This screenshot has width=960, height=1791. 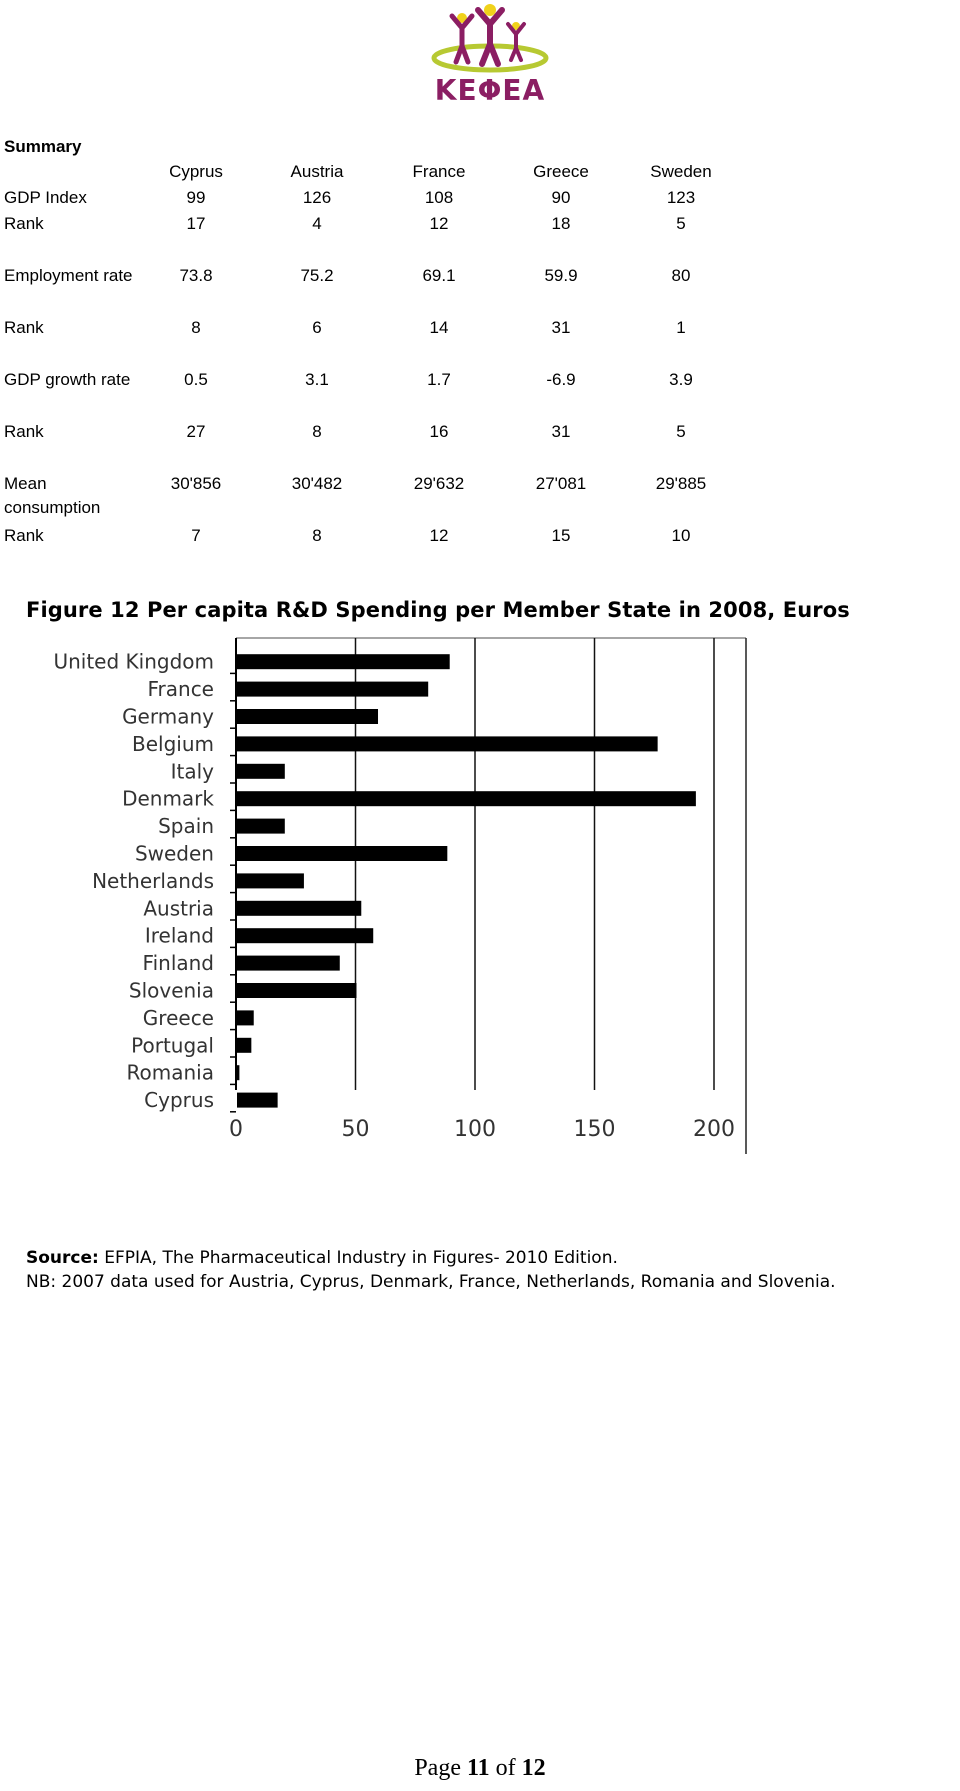 What do you see at coordinates (595, 1129) in the screenshot?
I see `x-tick-label: 150` at bounding box center [595, 1129].